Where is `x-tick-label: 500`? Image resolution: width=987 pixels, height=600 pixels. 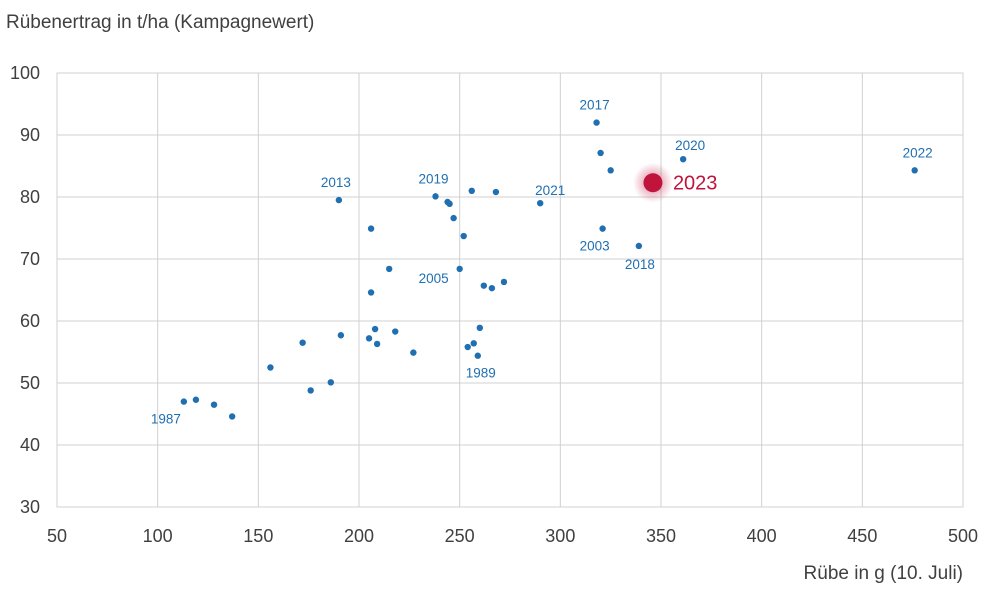
x-tick-label: 500 is located at coordinates (963, 536).